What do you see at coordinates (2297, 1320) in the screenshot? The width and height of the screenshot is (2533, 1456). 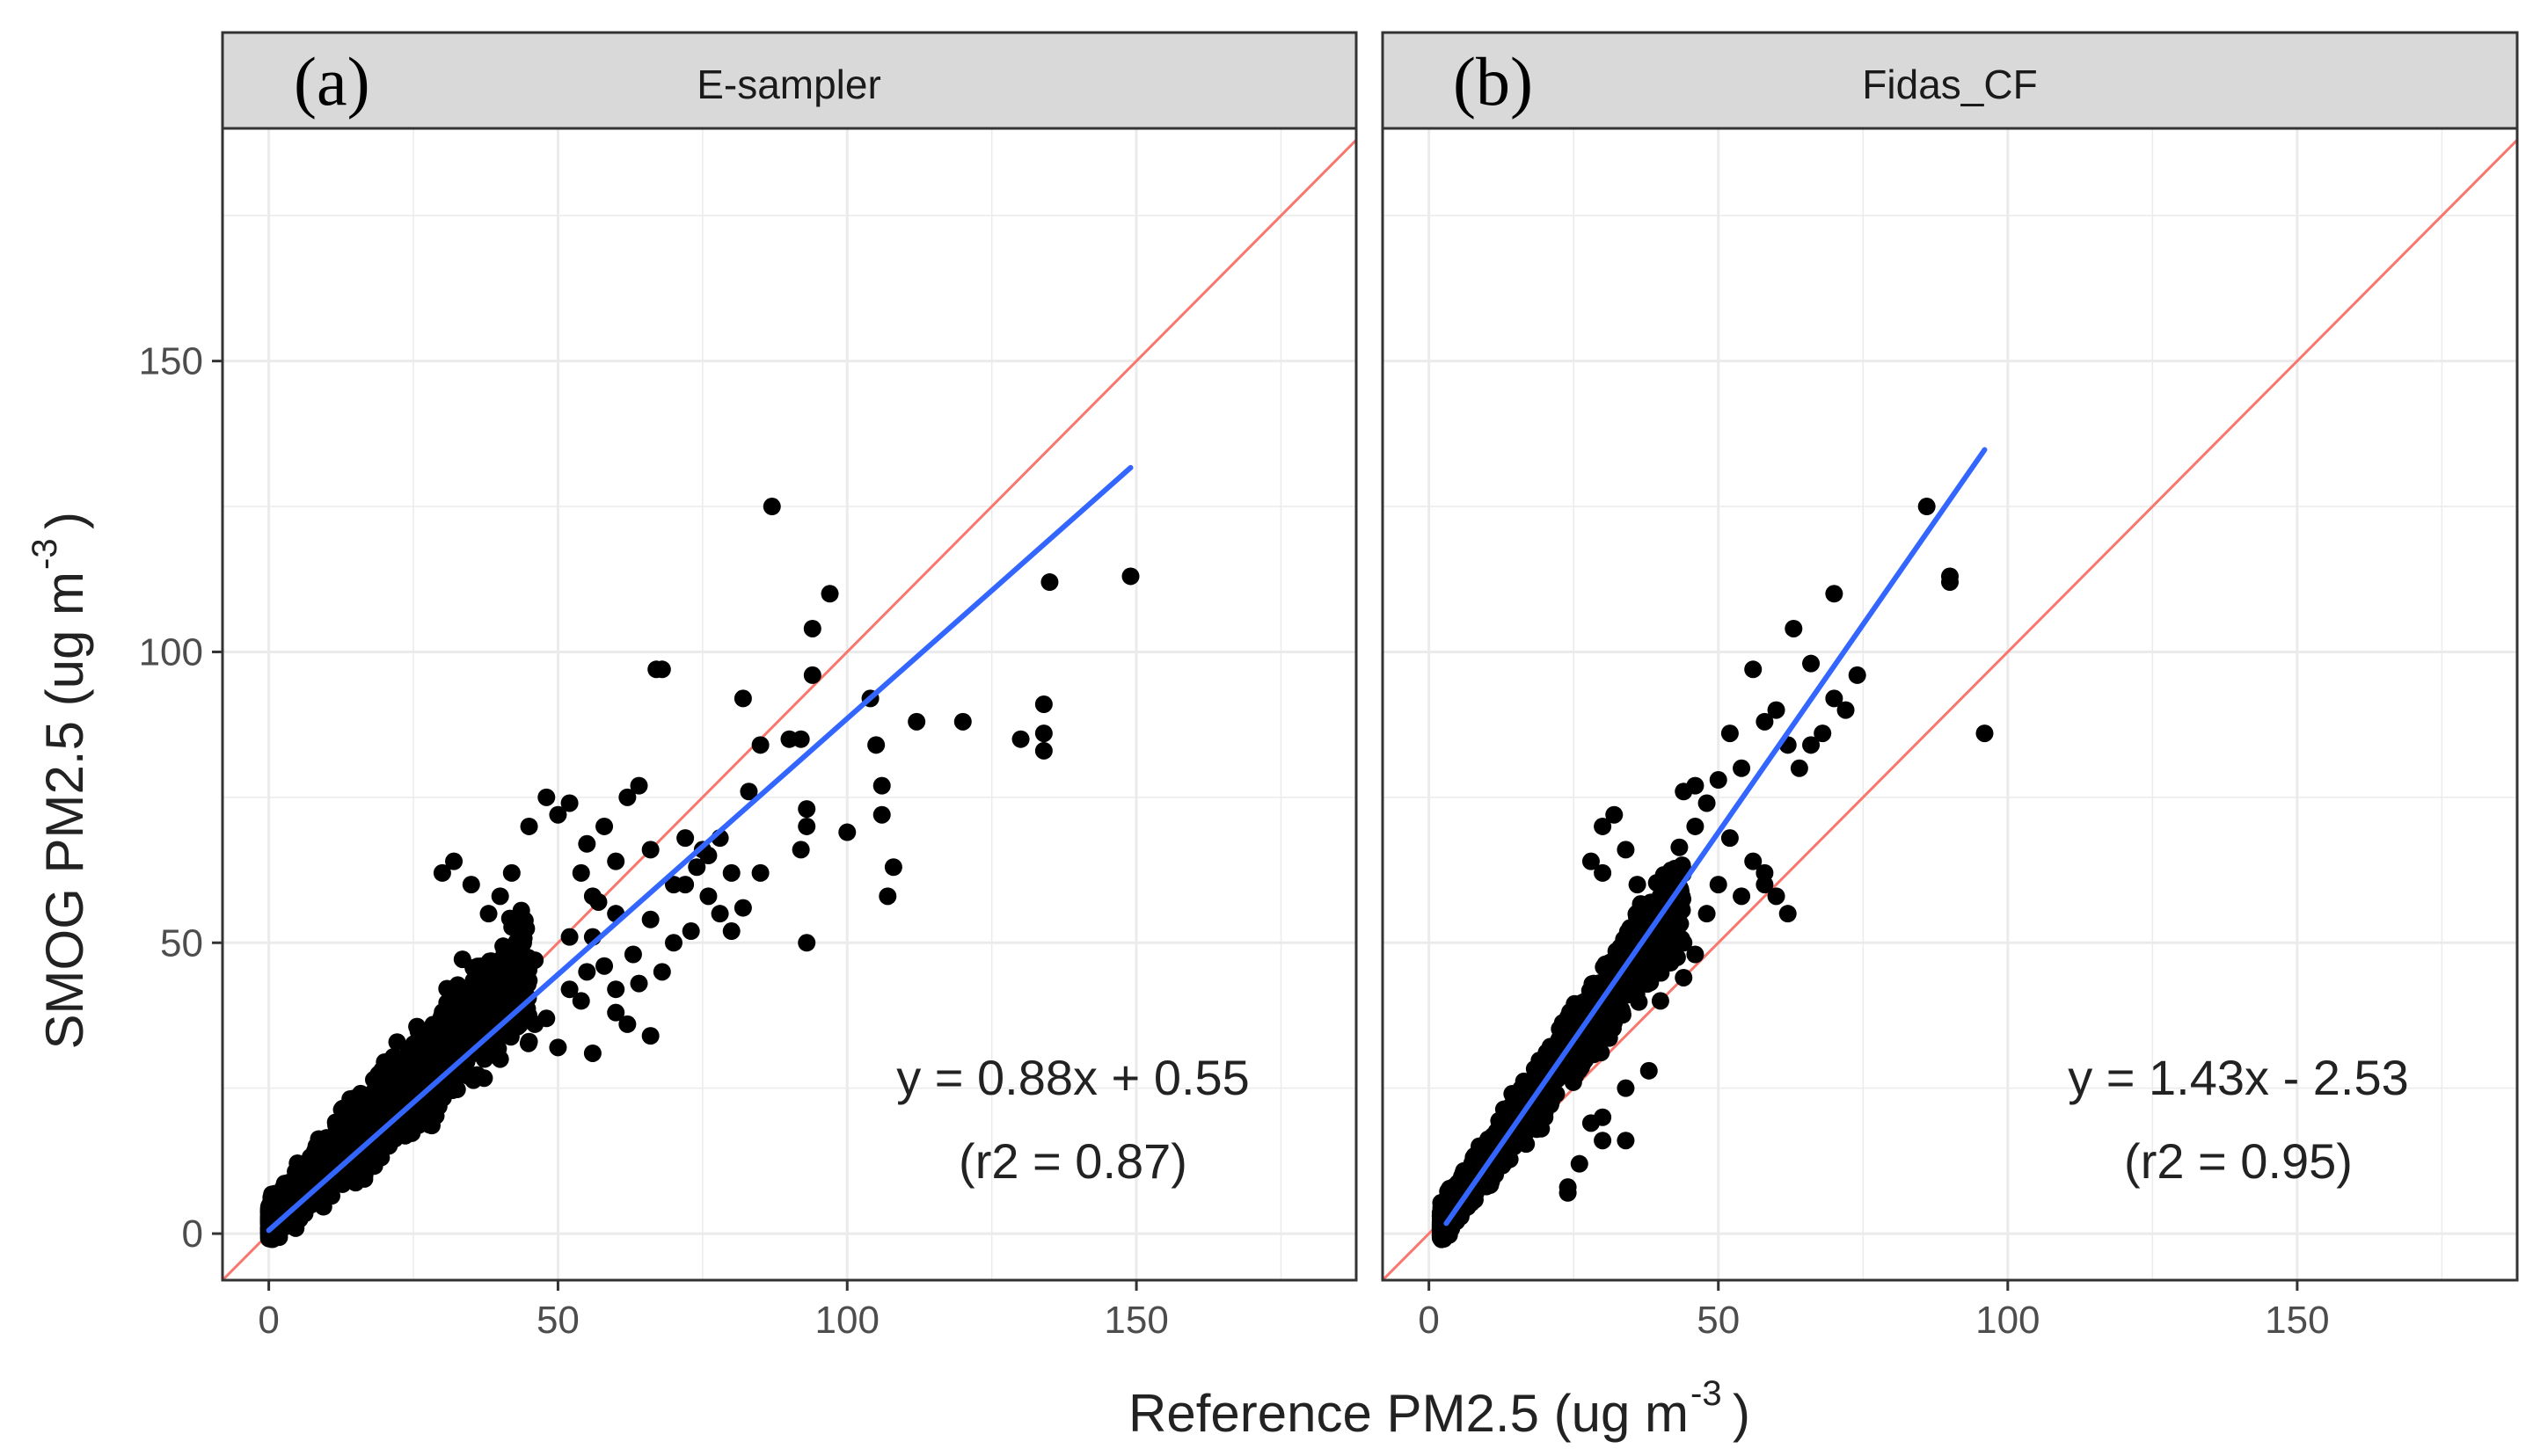 I see `x-tick-label: 150` at bounding box center [2297, 1320].